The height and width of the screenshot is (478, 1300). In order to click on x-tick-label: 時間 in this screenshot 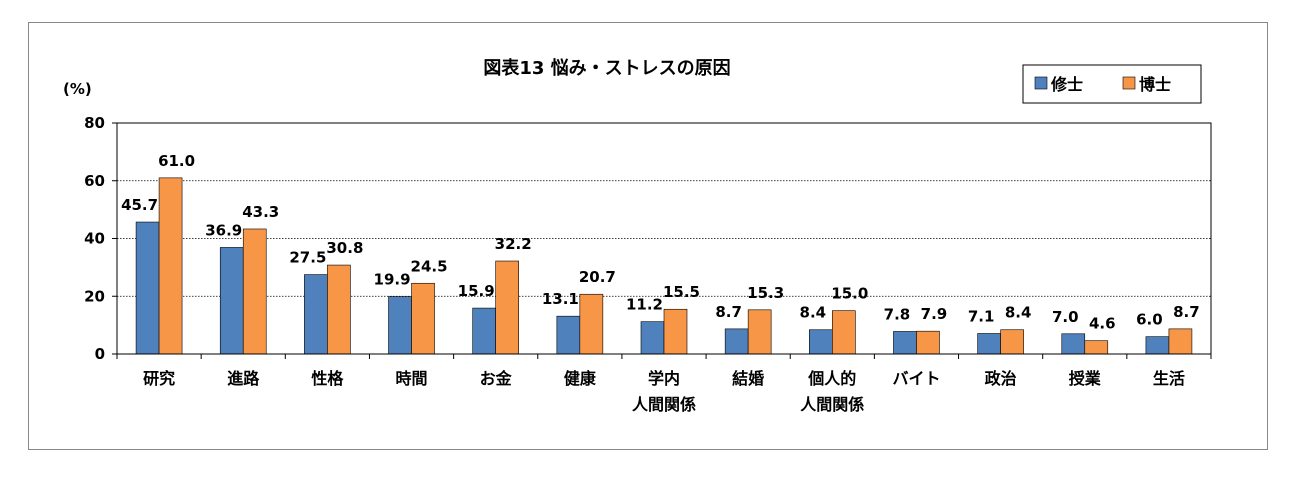, I will do `click(412, 378)`.